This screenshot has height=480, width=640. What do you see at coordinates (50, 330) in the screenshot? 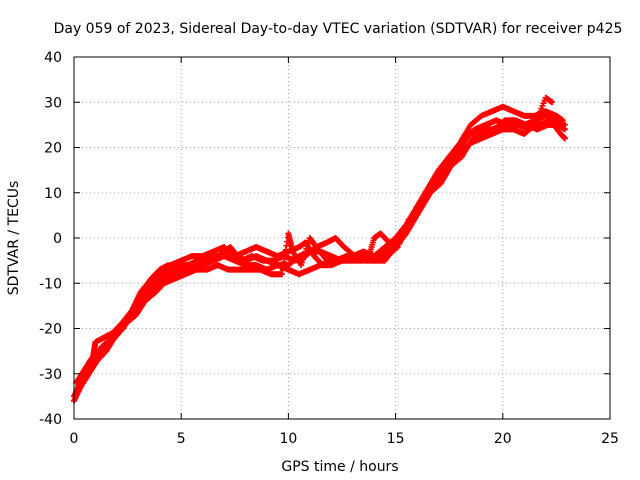
I see `y-tick-label: -20` at bounding box center [50, 330].